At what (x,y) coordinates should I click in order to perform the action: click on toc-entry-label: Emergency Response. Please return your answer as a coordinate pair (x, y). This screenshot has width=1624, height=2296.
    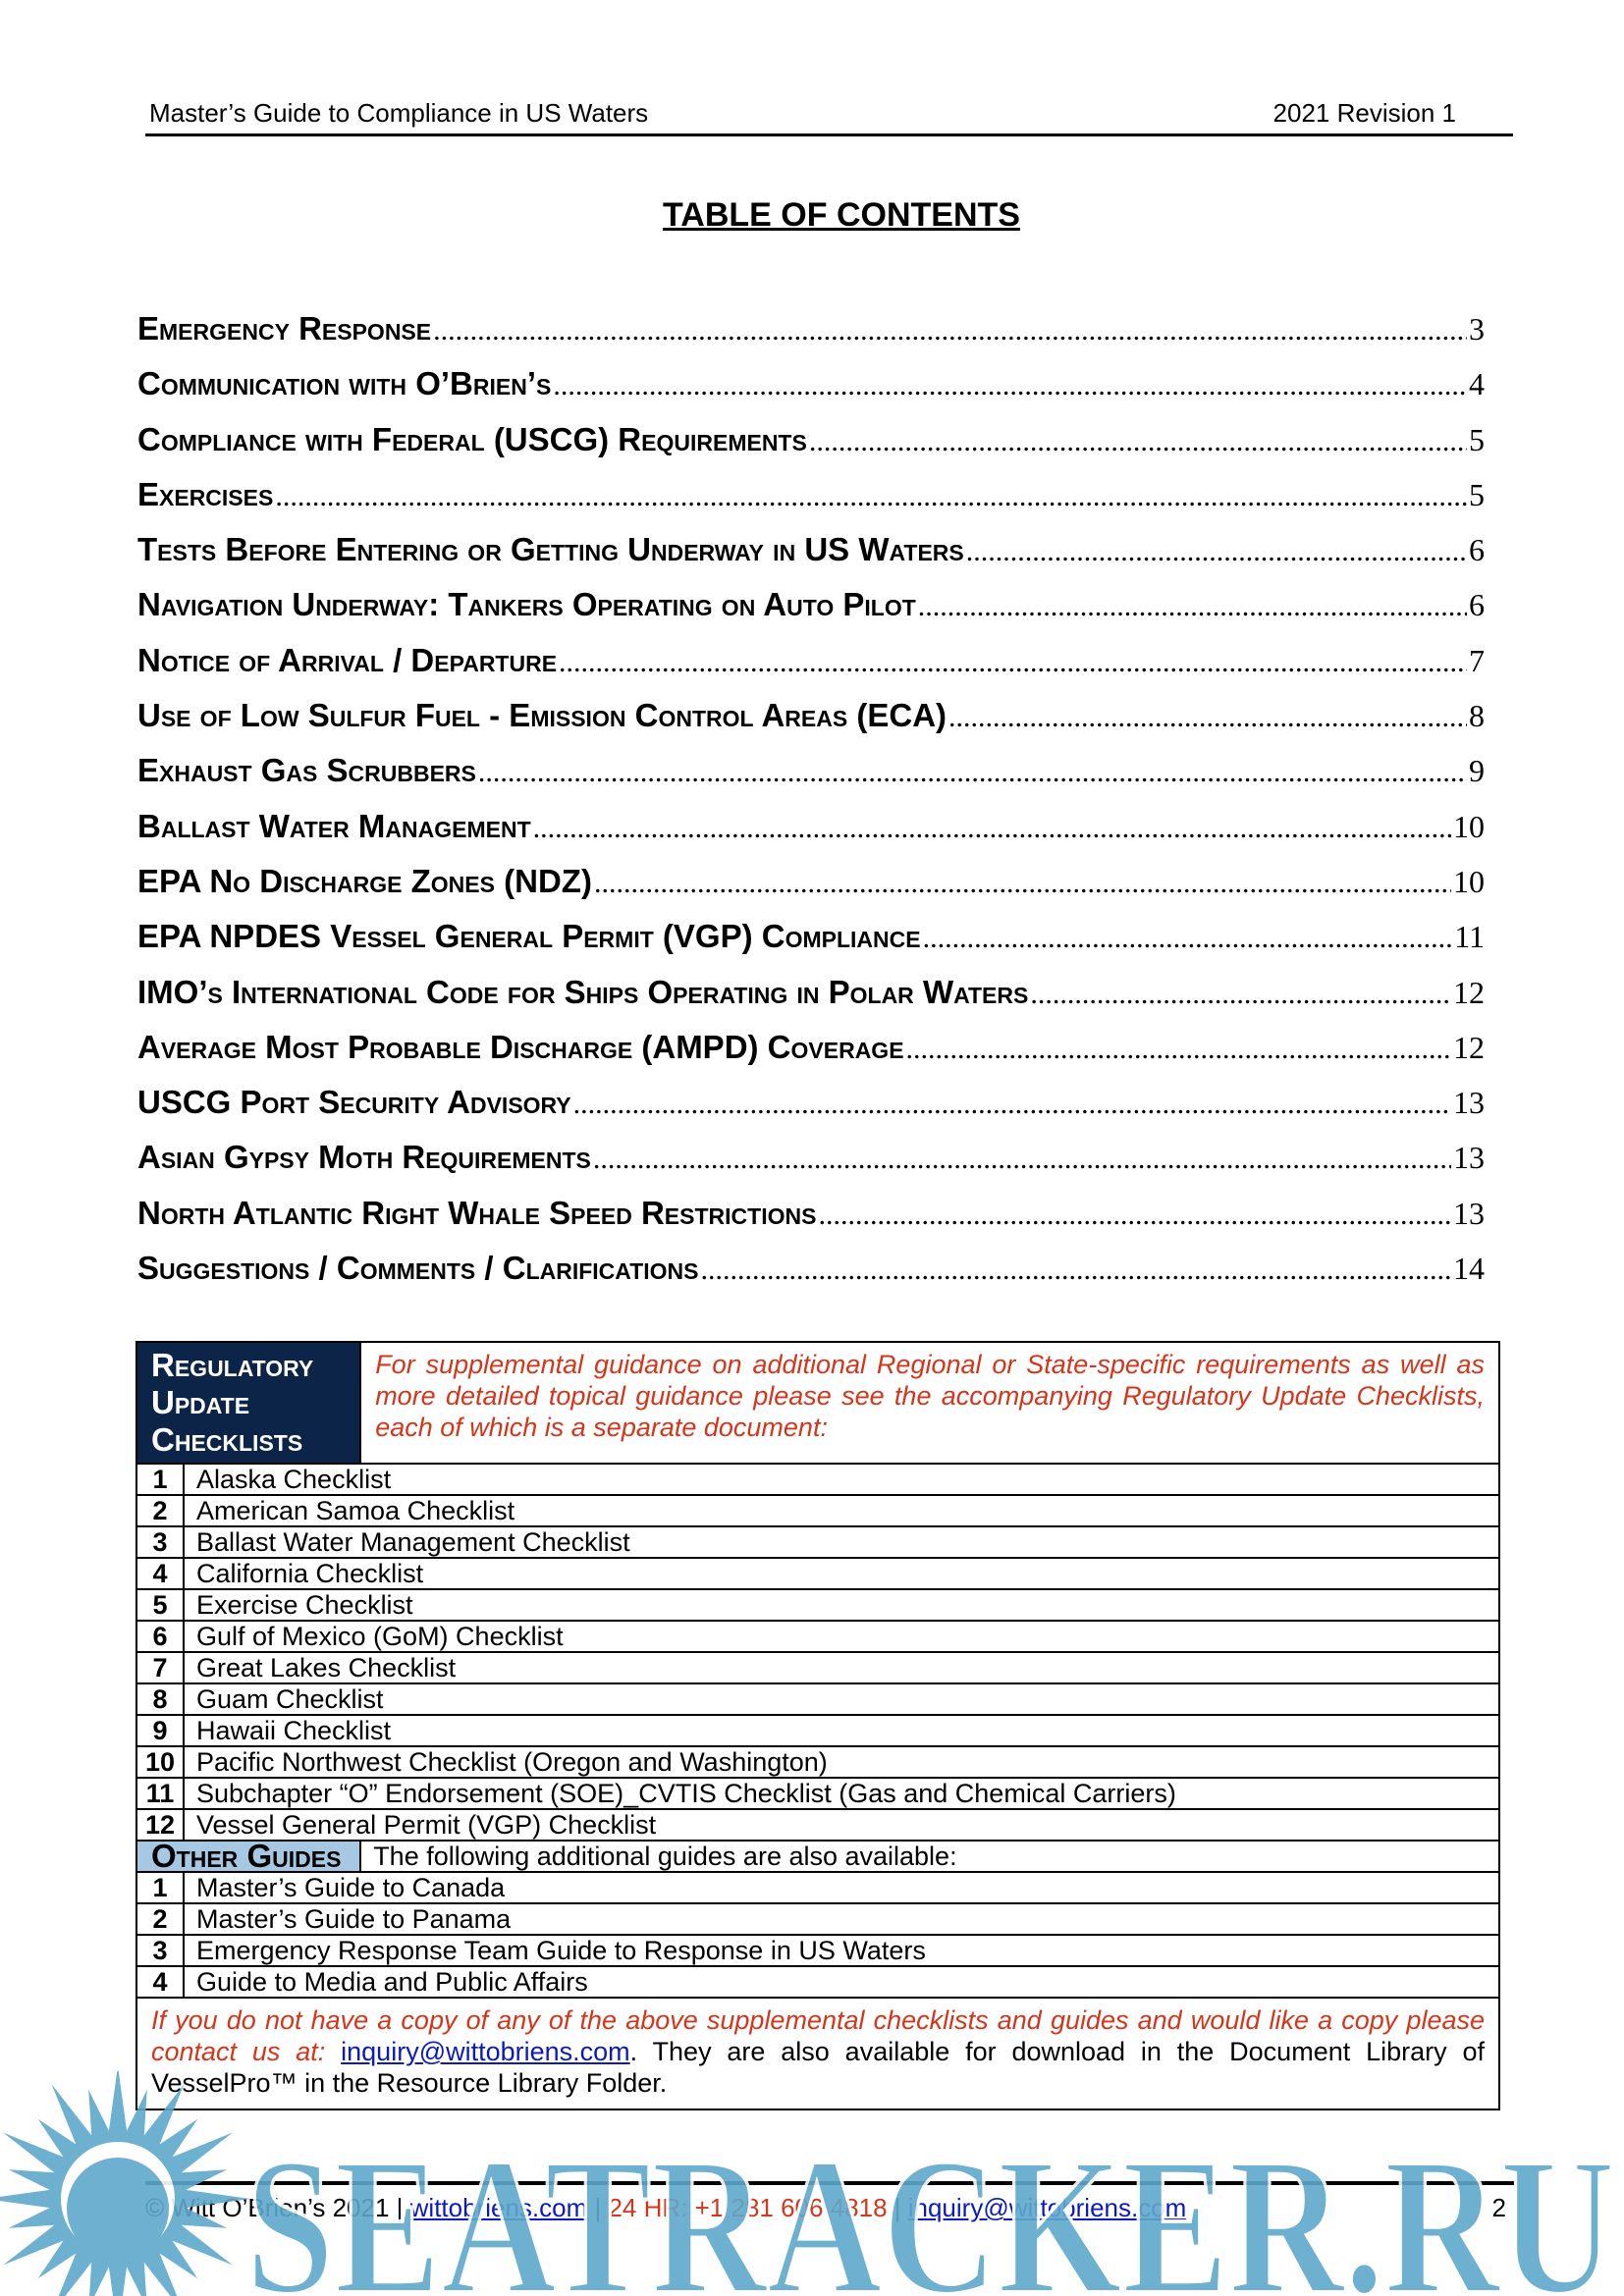
    Looking at the image, I should click on (284, 328).